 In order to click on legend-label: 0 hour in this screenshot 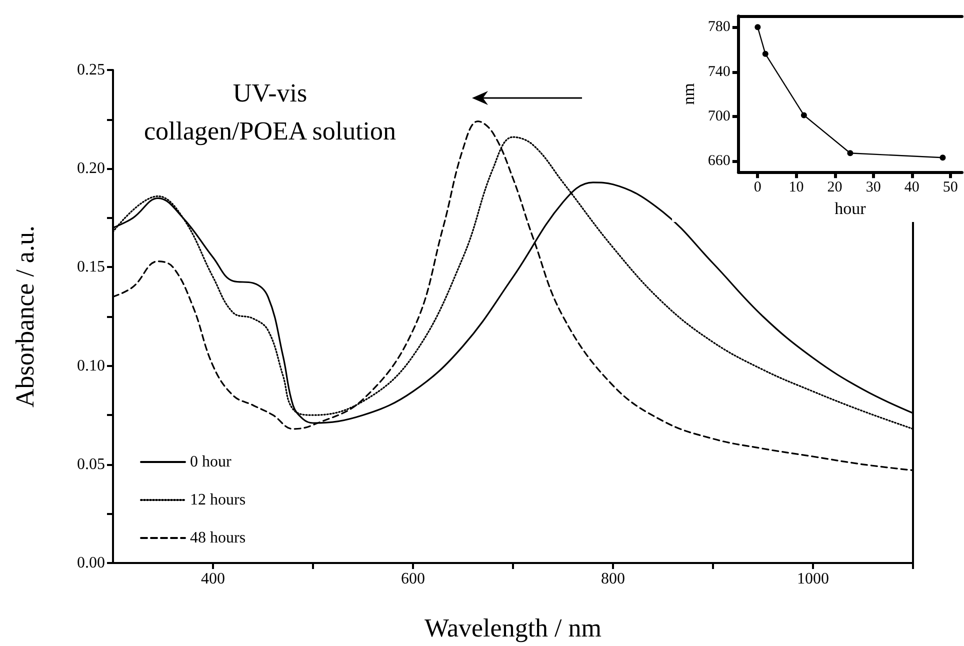, I will do `click(211, 462)`.